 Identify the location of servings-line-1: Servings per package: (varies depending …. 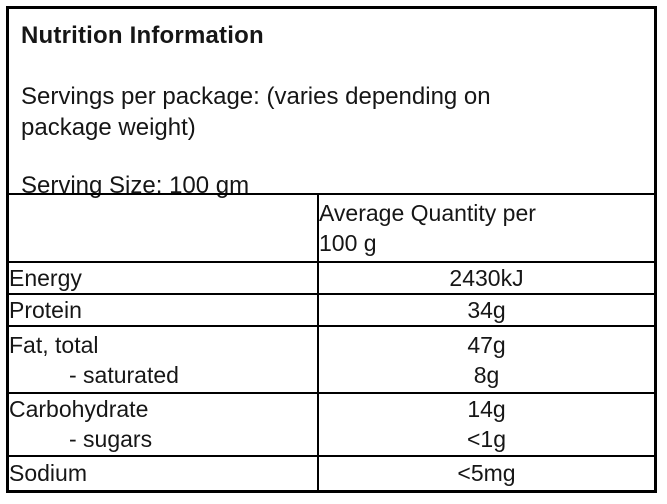
(256, 96).